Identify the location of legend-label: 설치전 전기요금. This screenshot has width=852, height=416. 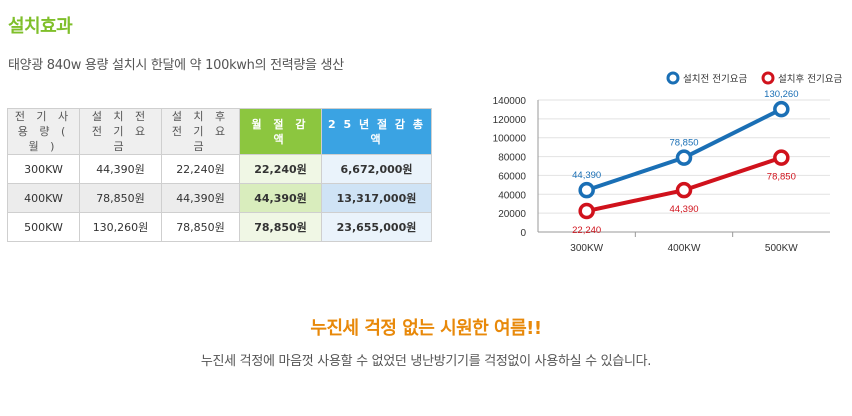
(715, 79).